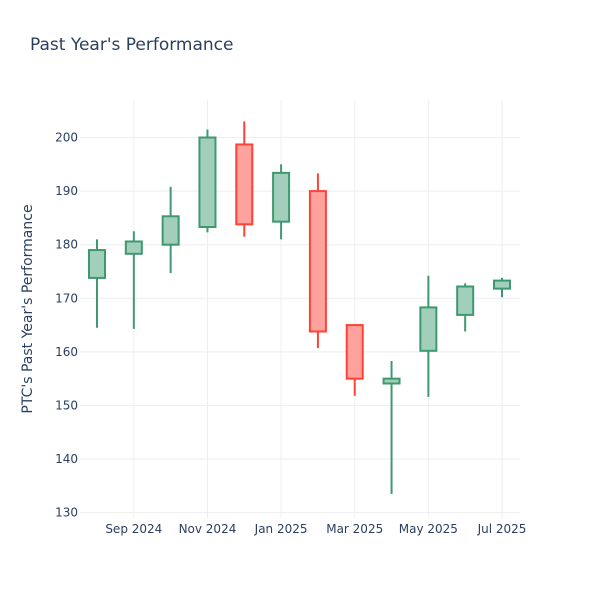 The height and width of the screenshot is (600, 600). What do you see at coordinates (66, 352) in the screenshot?
I see `y-tick-label: 160` at bounding box center [66, 352].